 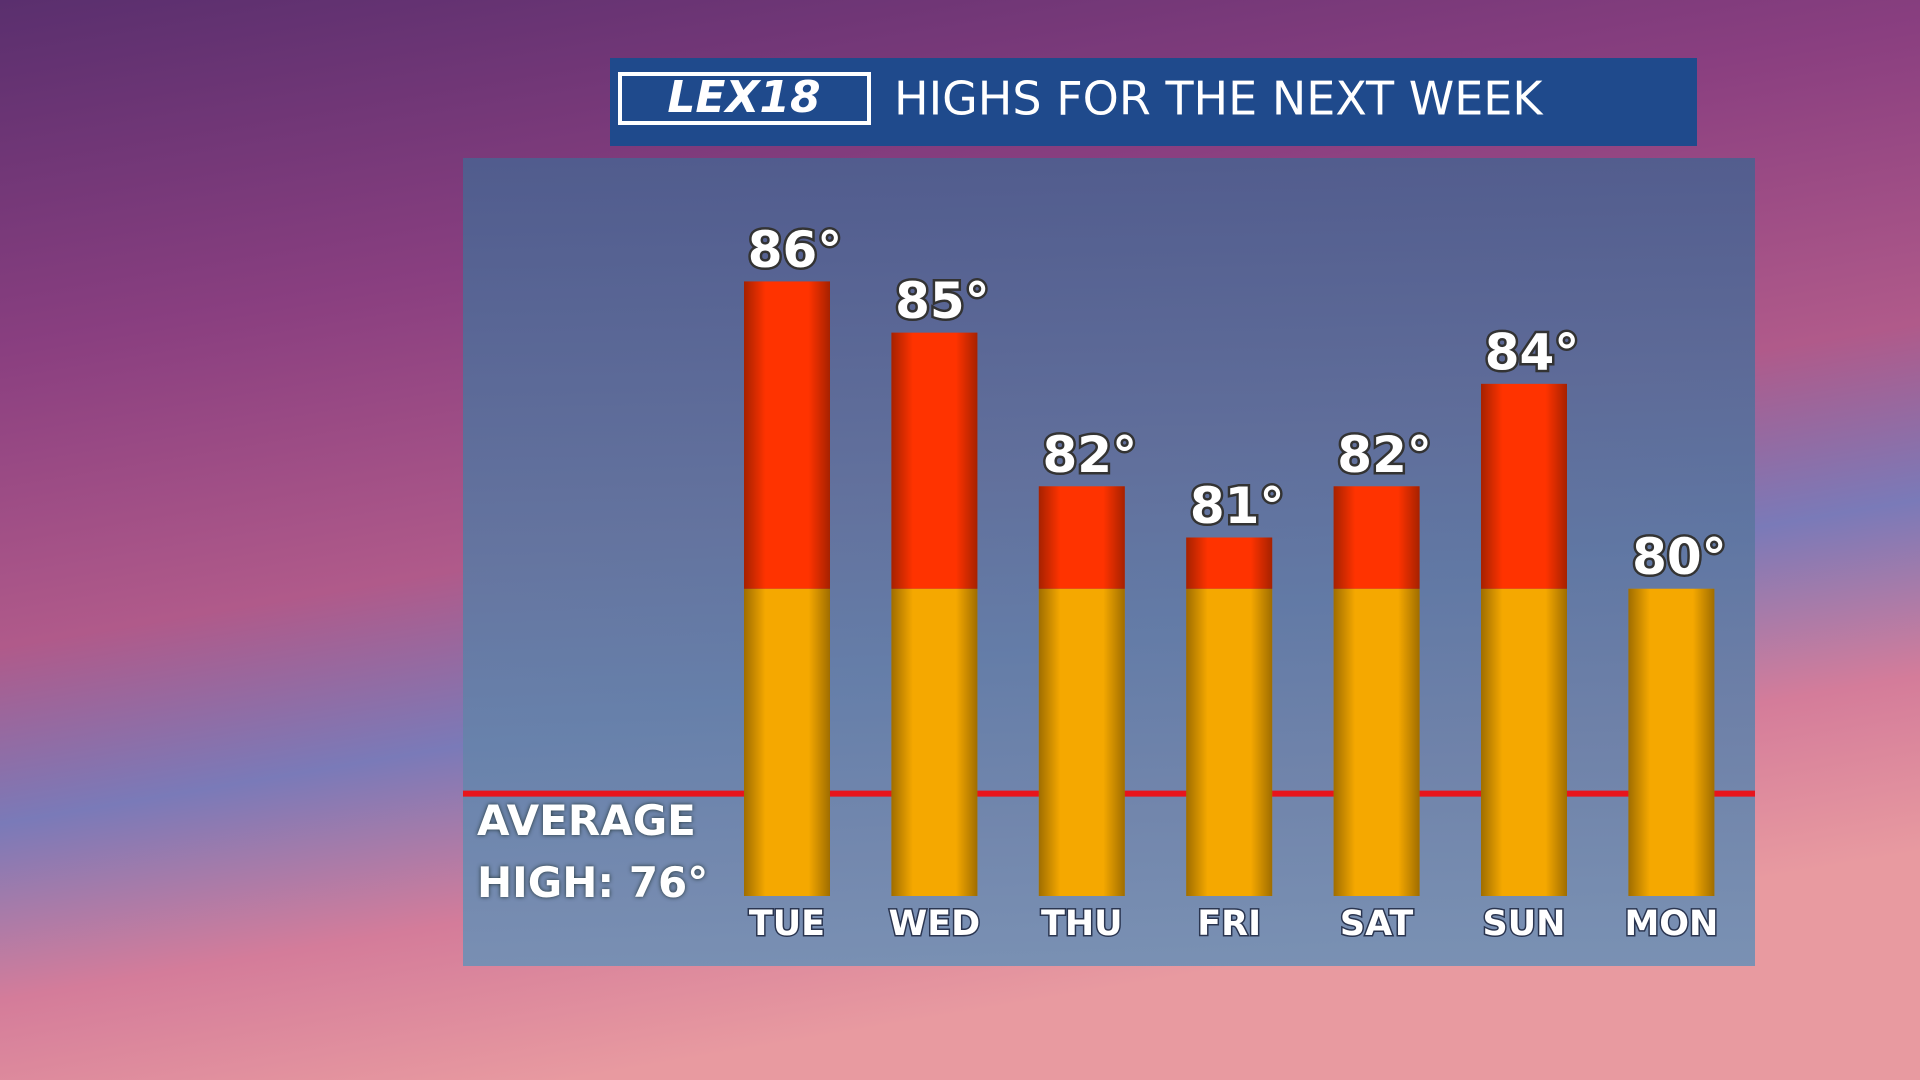 I want to click on x-tick-label: THU, so click(x=1082, y=924).